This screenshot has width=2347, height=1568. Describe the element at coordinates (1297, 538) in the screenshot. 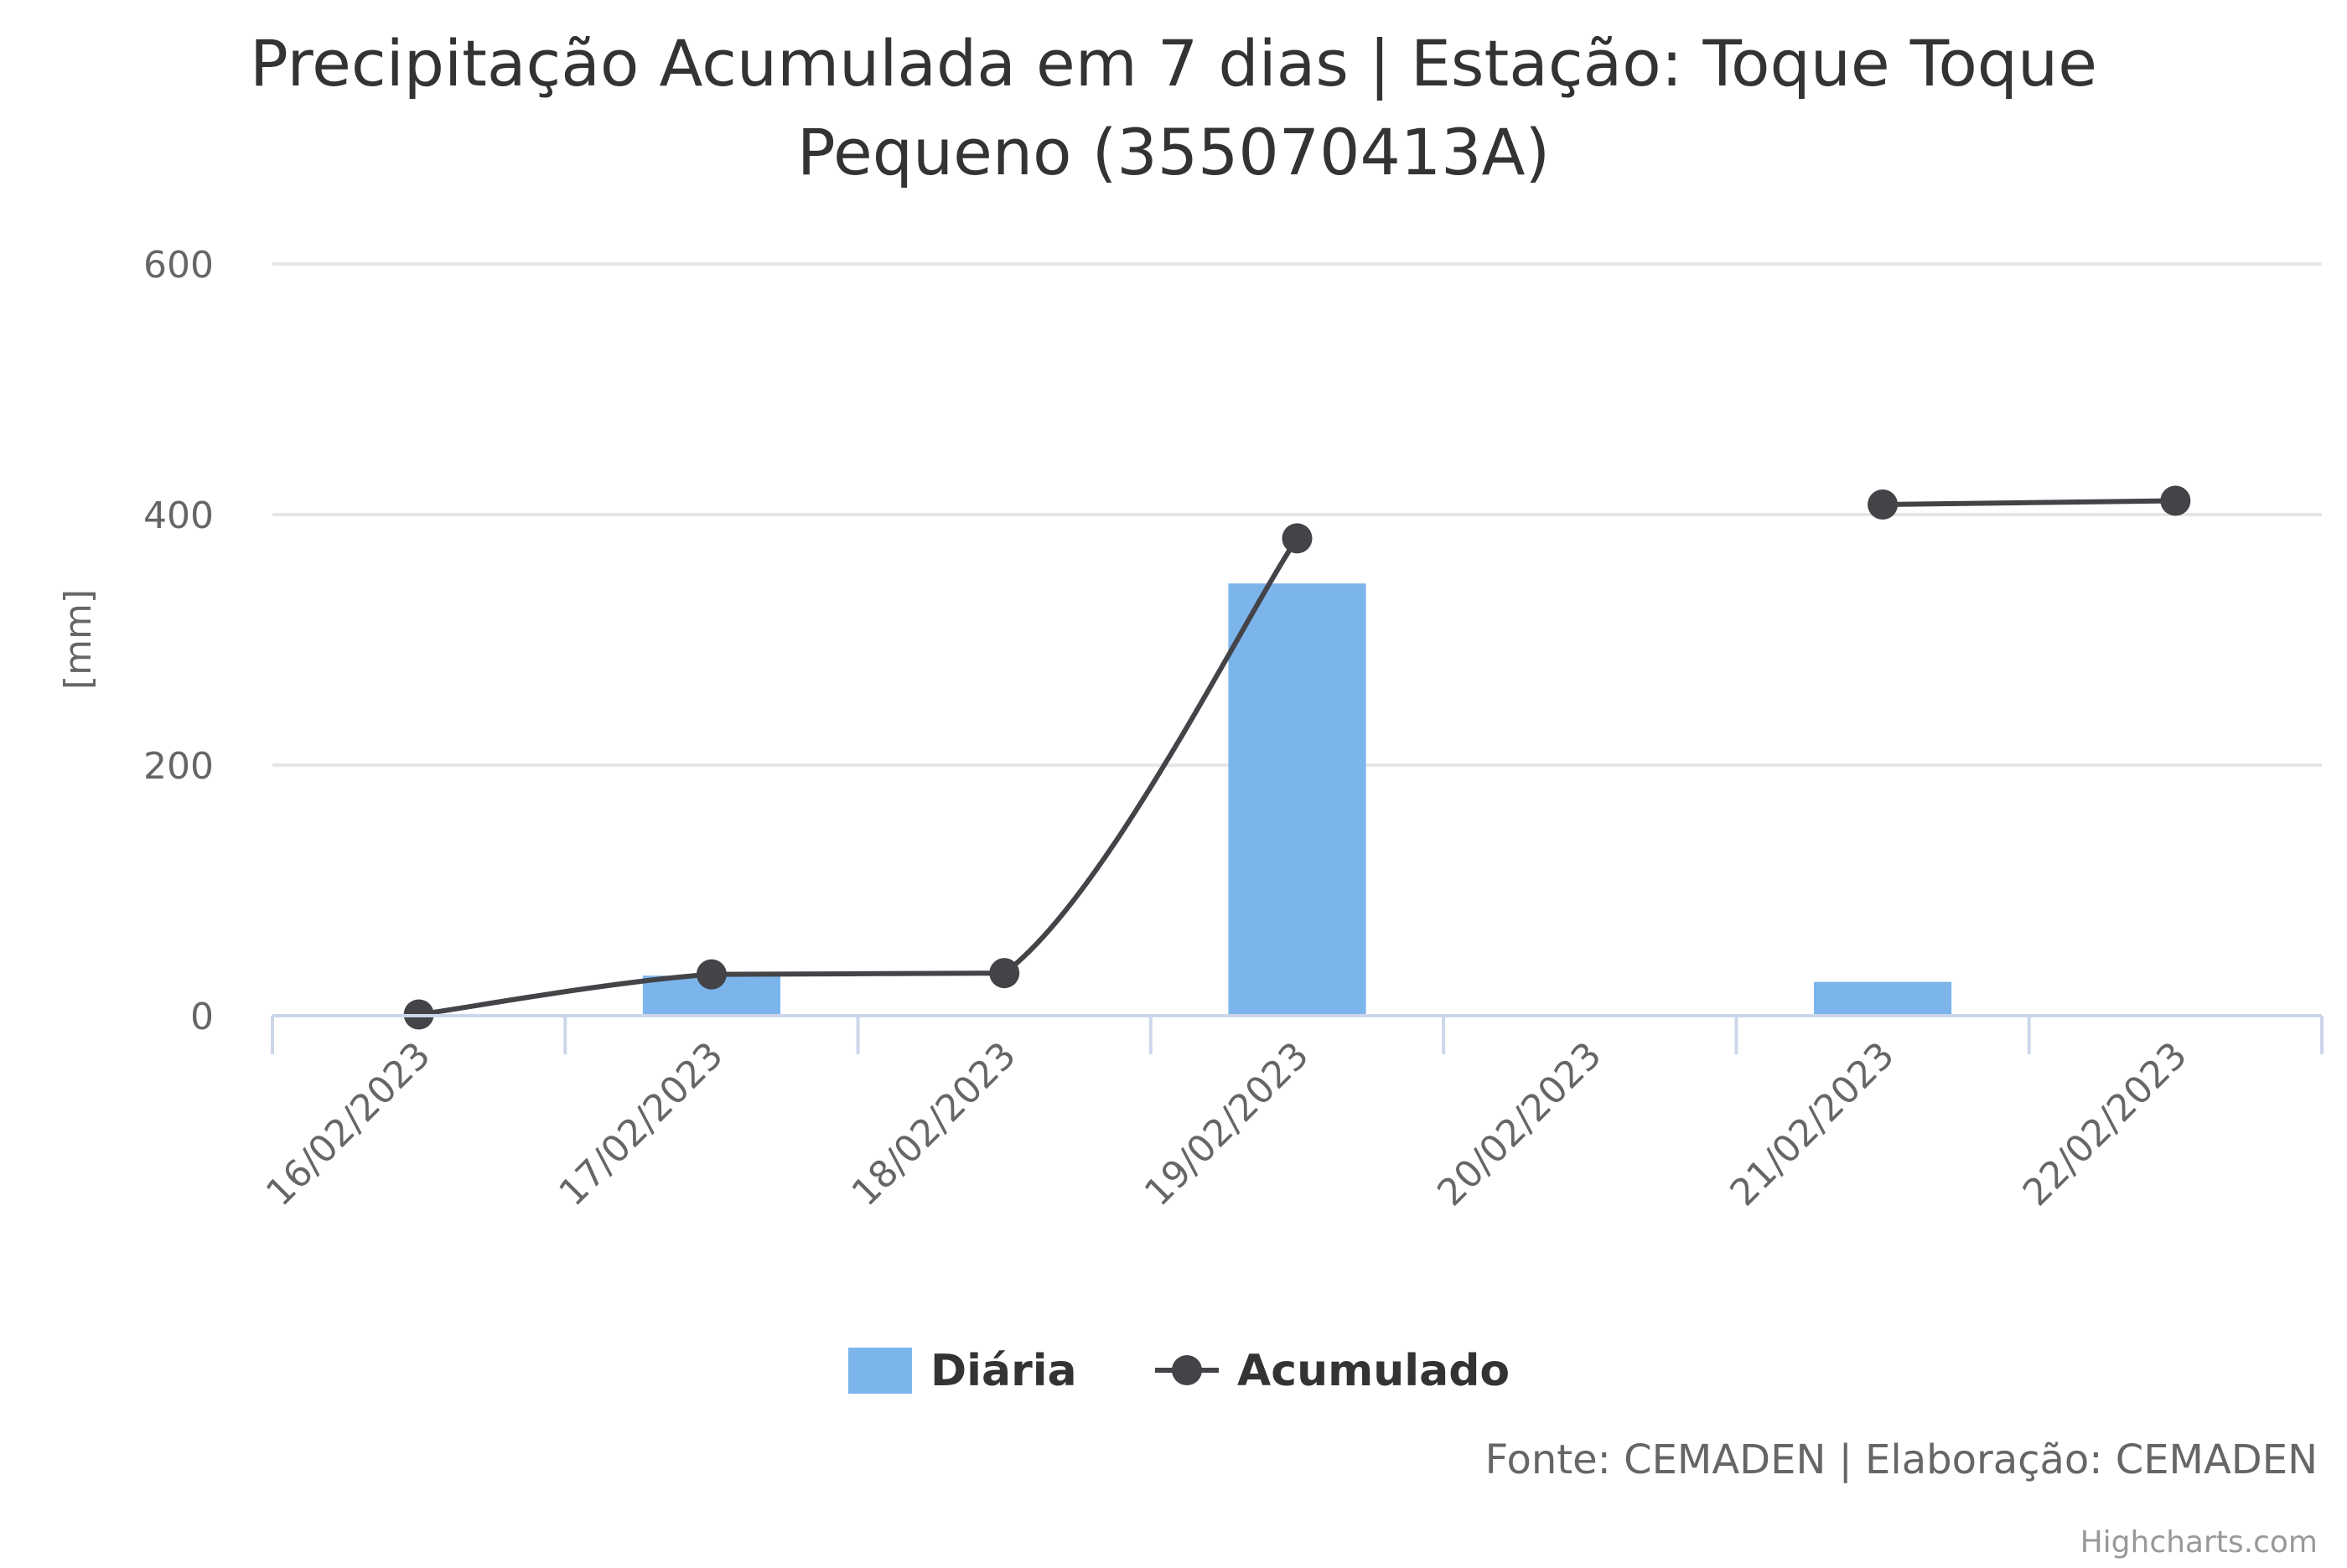

I see `point-19/02/2023` at that location.